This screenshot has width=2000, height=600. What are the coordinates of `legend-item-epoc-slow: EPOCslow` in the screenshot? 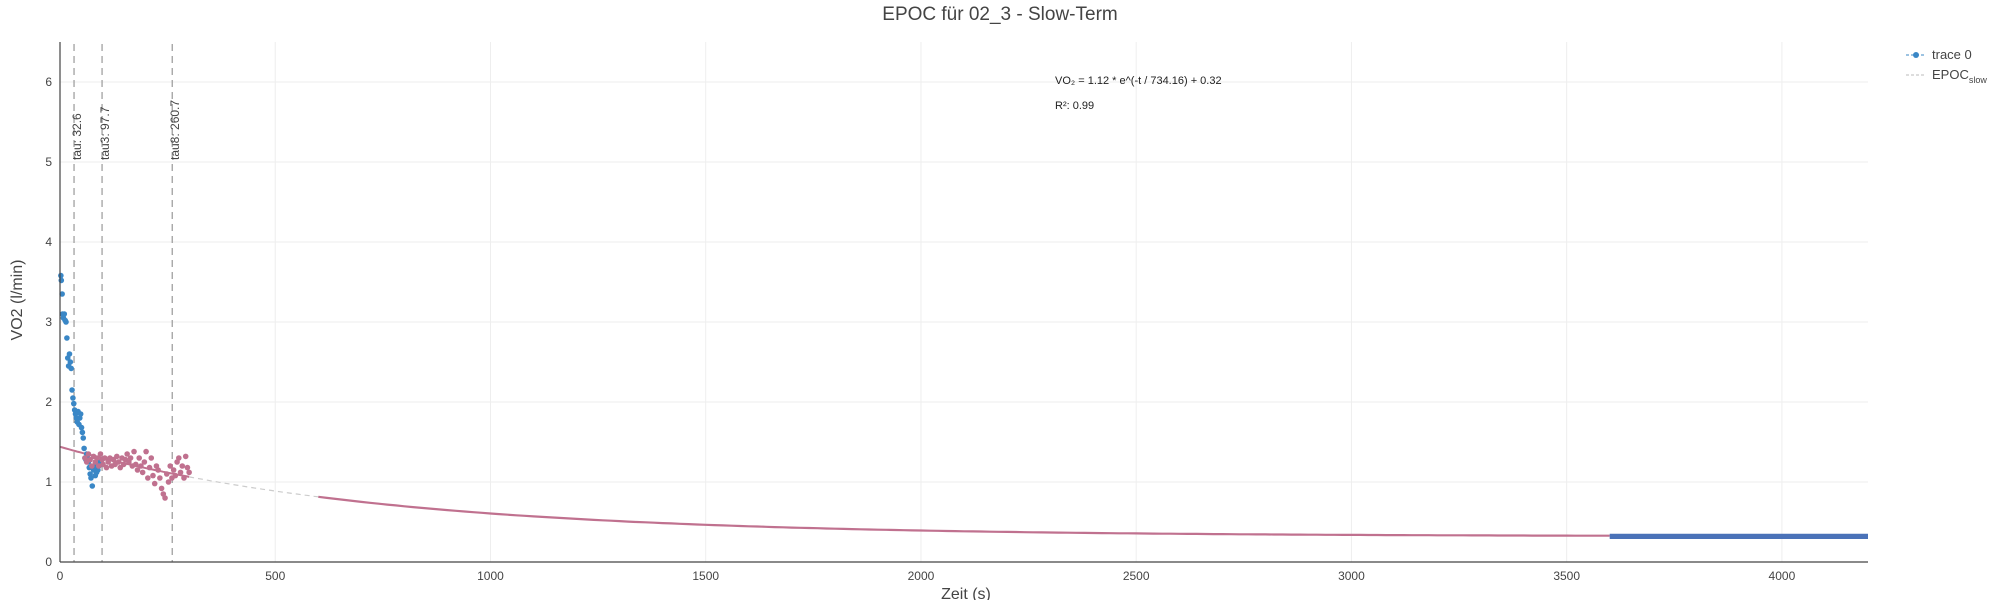 It's located at (1946, 76).